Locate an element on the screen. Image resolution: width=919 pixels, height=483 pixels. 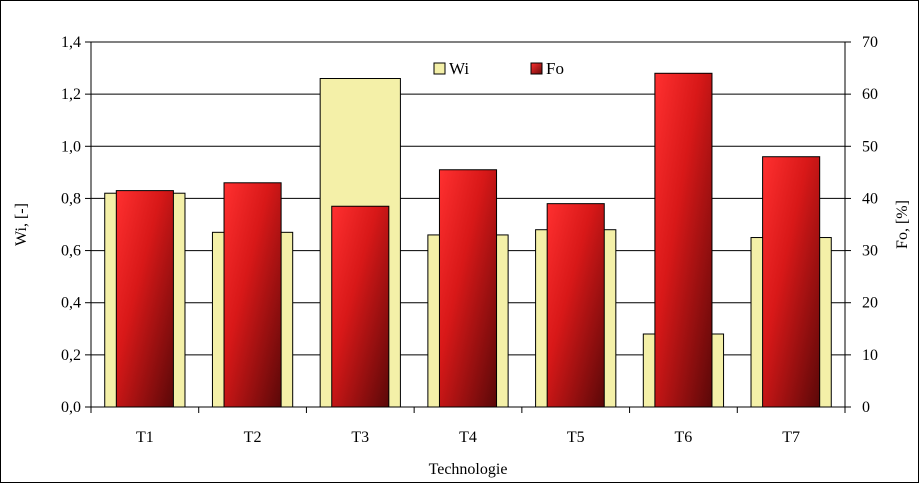
left-tick-label: 0,8 is located at coordinates (71, 198).